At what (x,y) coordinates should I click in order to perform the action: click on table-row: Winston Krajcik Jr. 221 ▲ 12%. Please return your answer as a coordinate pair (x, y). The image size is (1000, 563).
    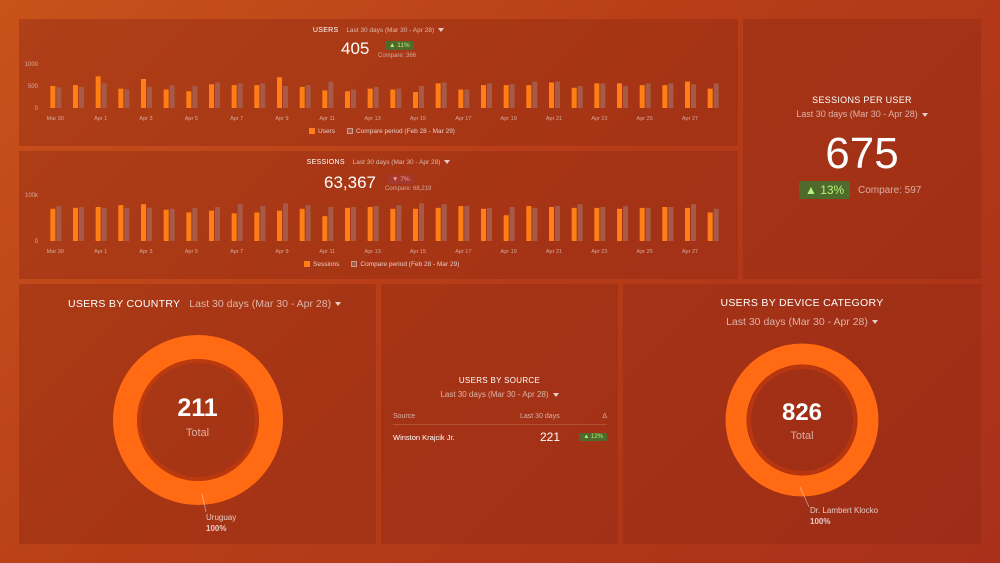
    Looking at the image, I should click on (500, 438).